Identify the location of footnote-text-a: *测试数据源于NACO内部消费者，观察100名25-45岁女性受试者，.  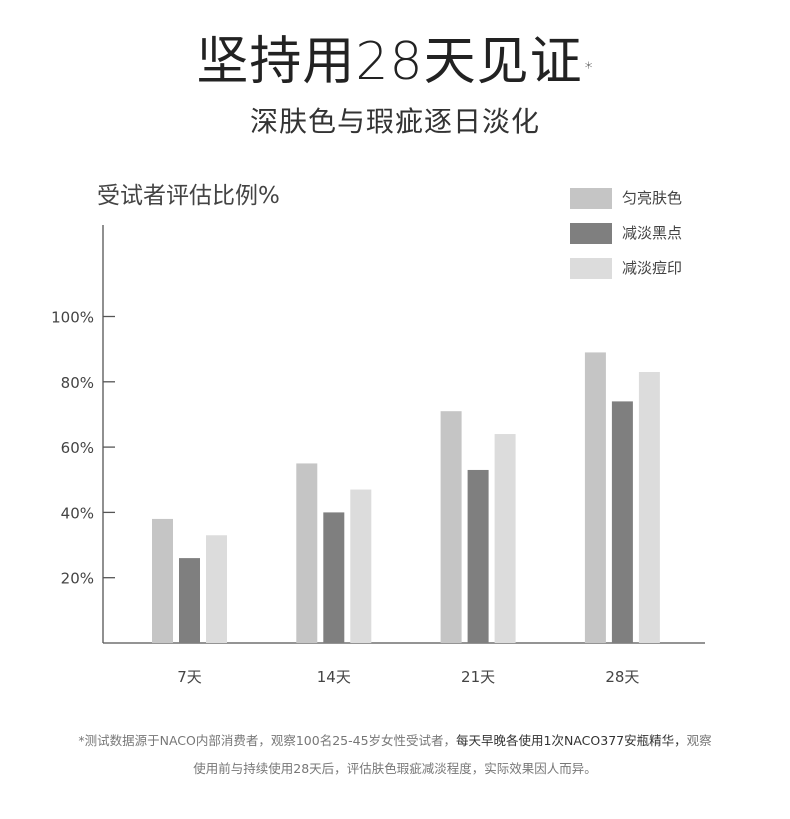
(267, 740).